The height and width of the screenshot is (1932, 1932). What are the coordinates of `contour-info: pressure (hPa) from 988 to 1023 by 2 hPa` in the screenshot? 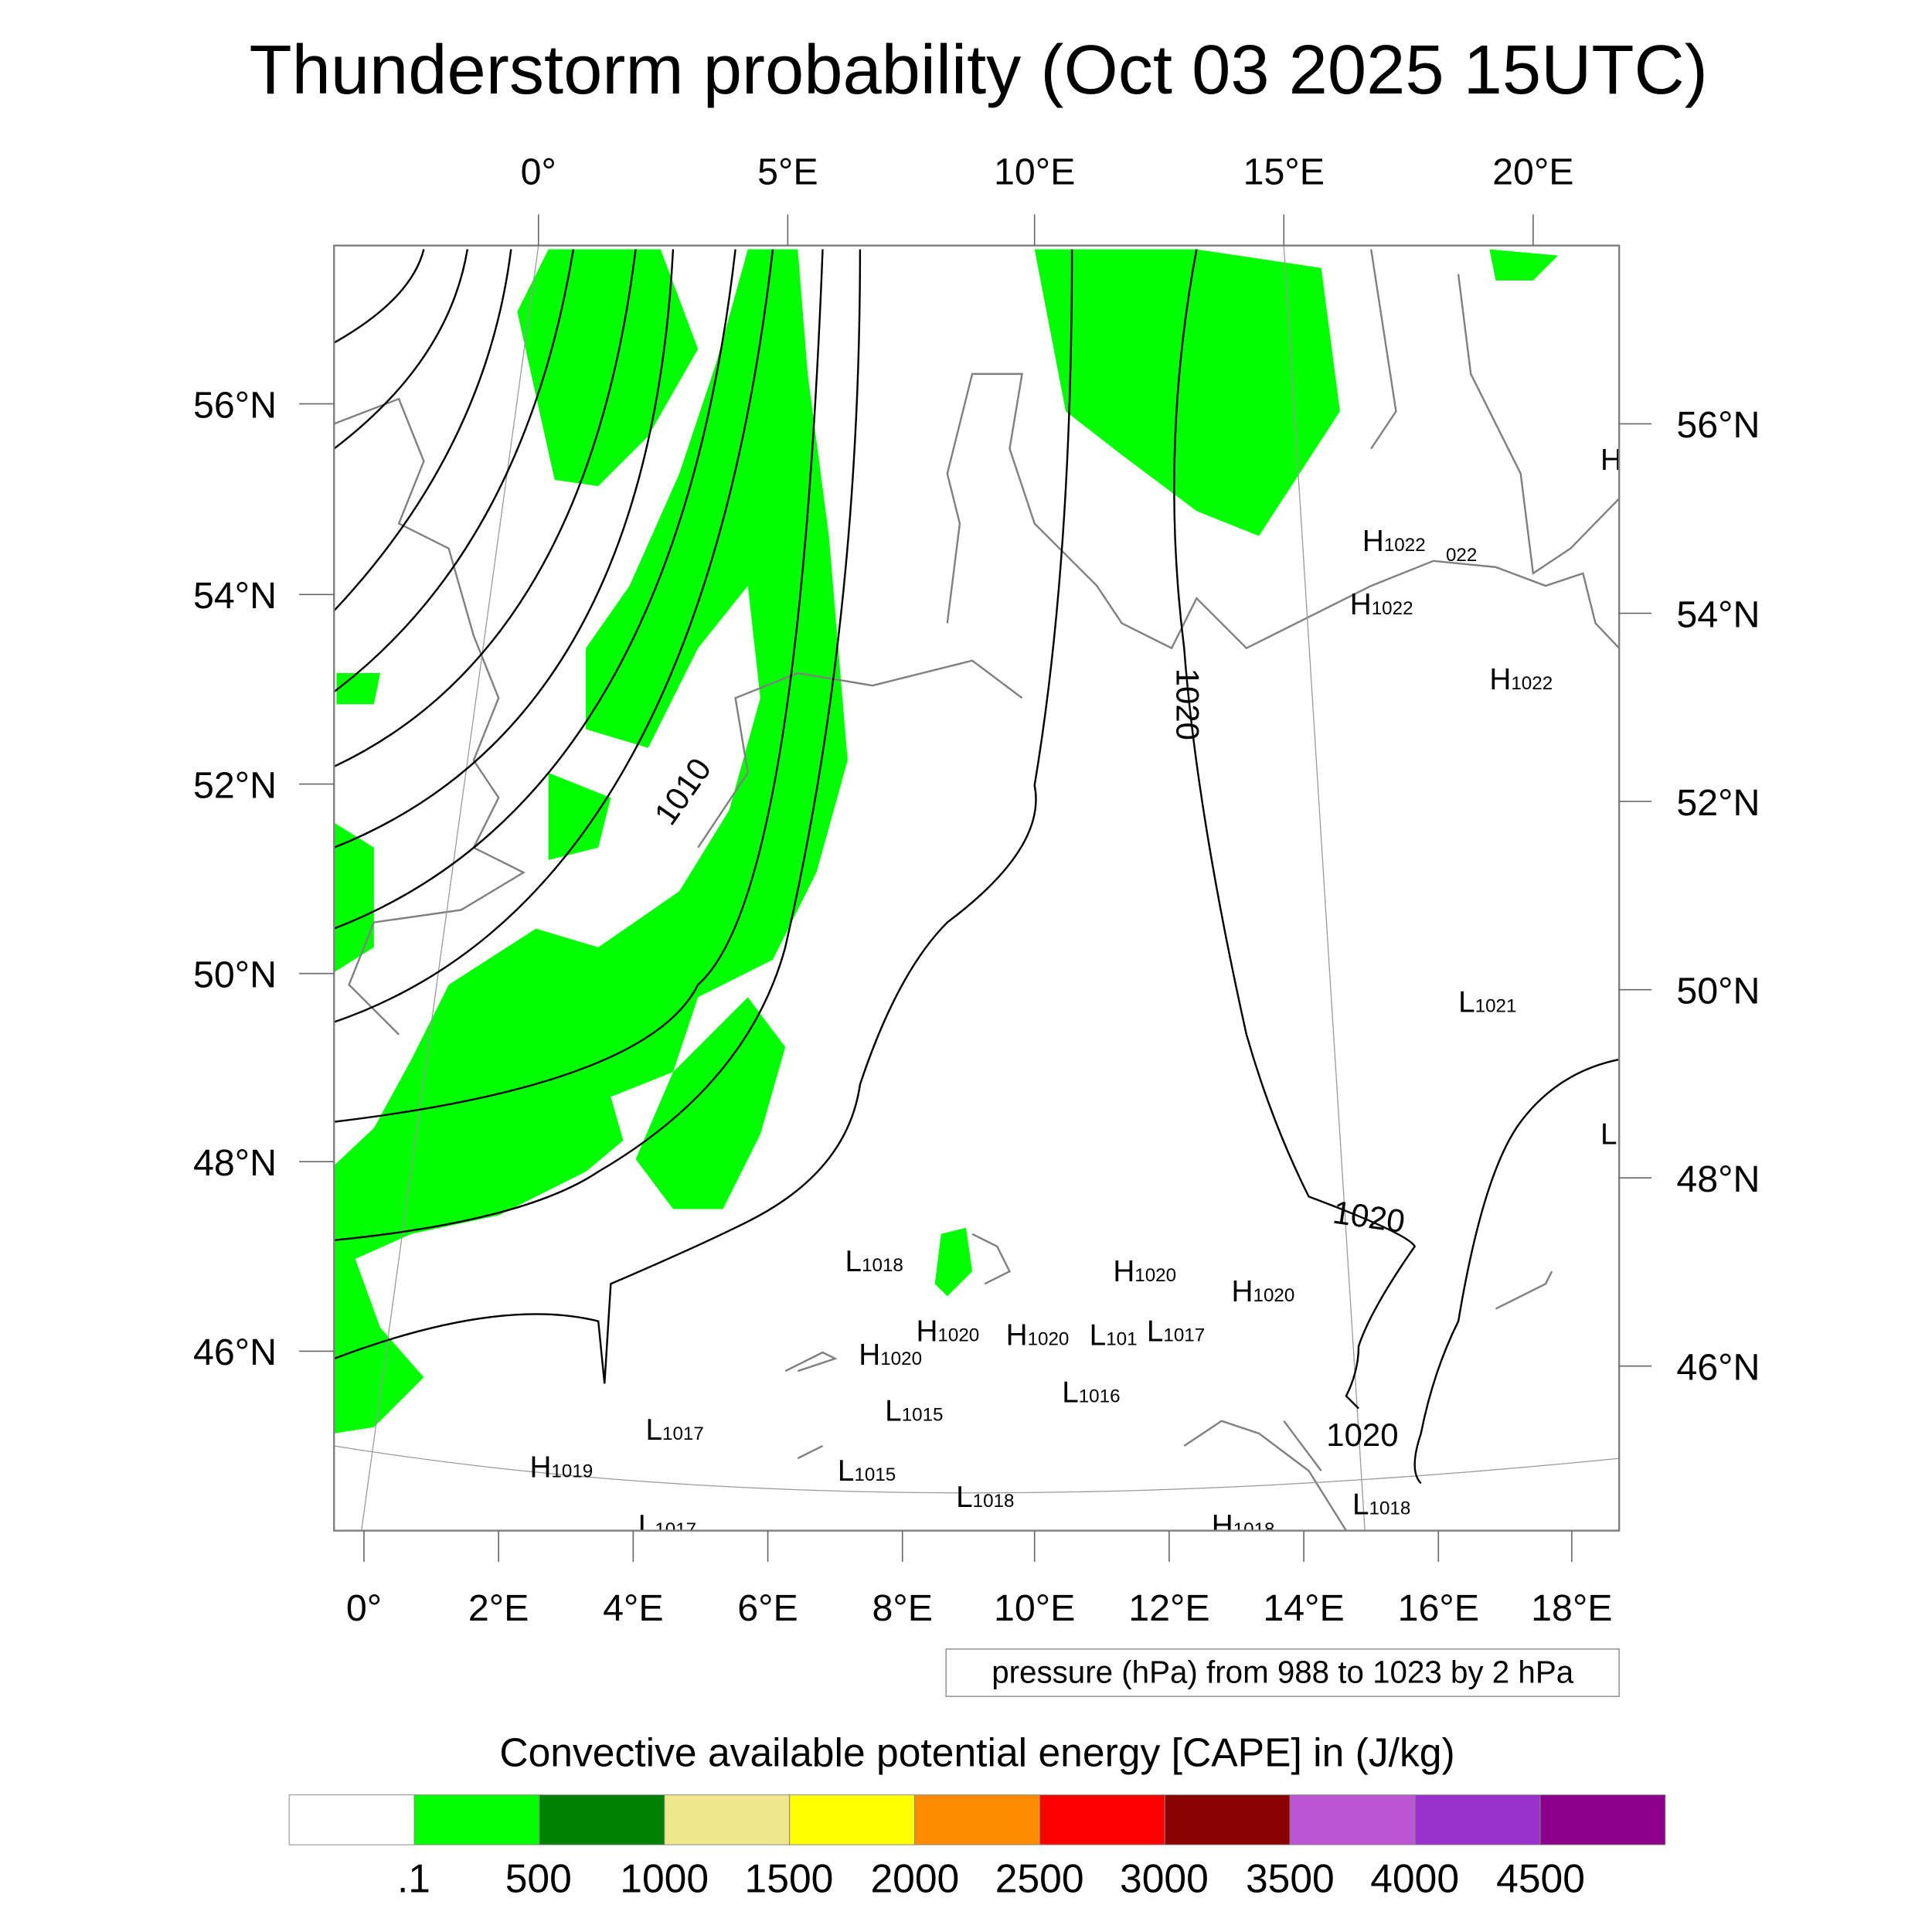 It's located at (1283, 1671).